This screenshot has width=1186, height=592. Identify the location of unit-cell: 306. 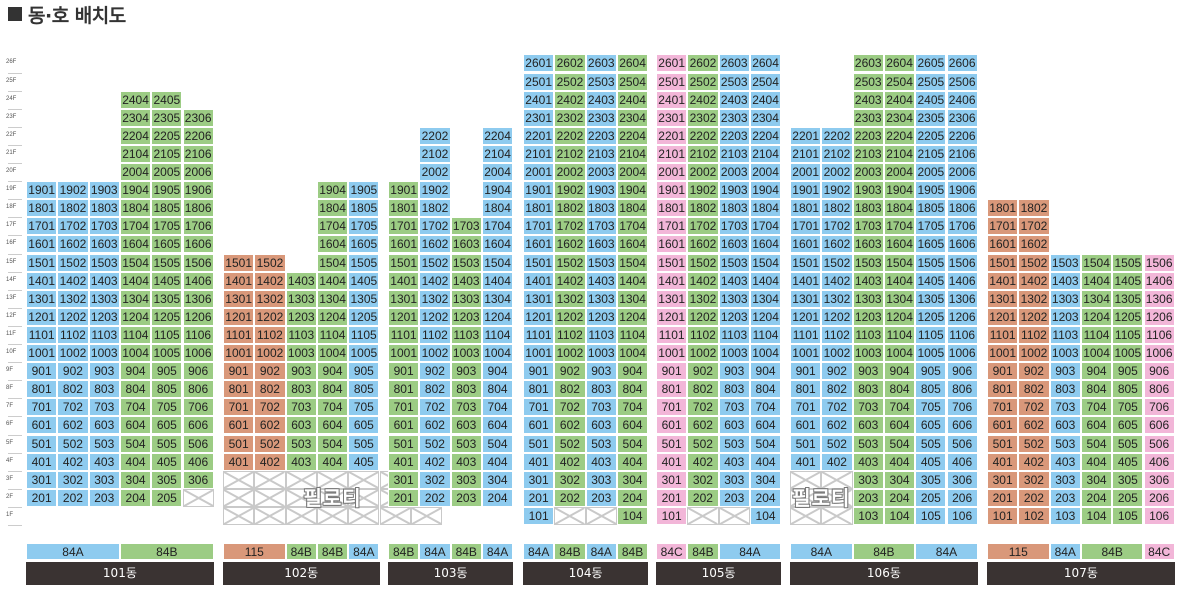
(962, 479).